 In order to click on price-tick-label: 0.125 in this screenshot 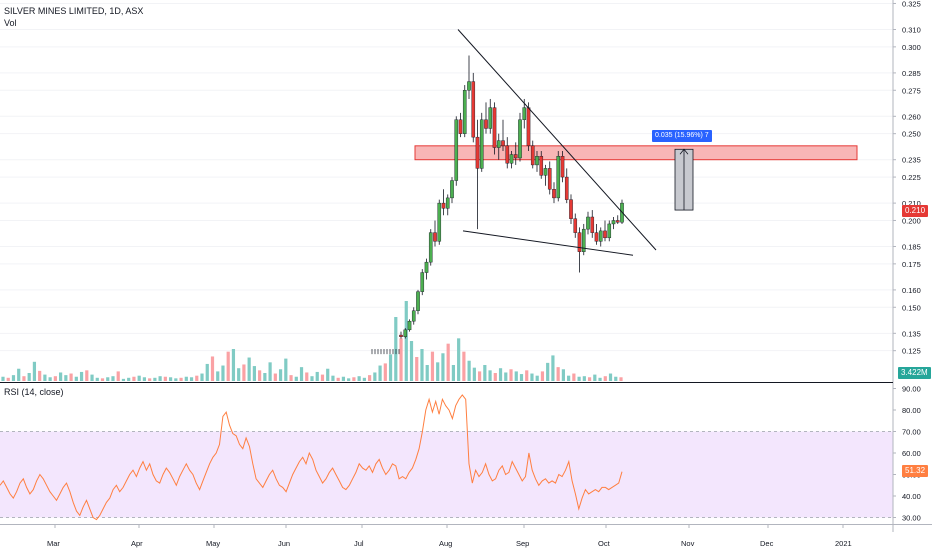, I will do `click(911, 351)`.